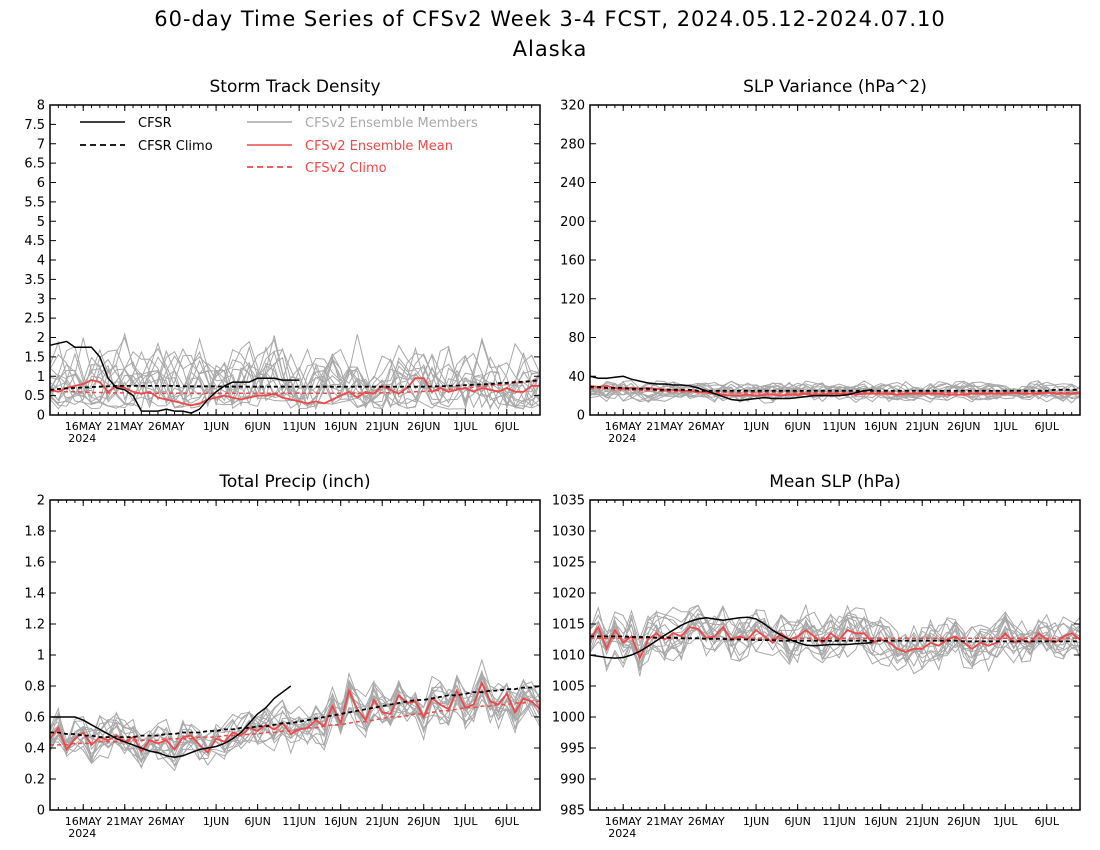  Describe the element at coordinates (294, 87) in the screenshot. I see `panel-title: Storm Track Density` at that location.